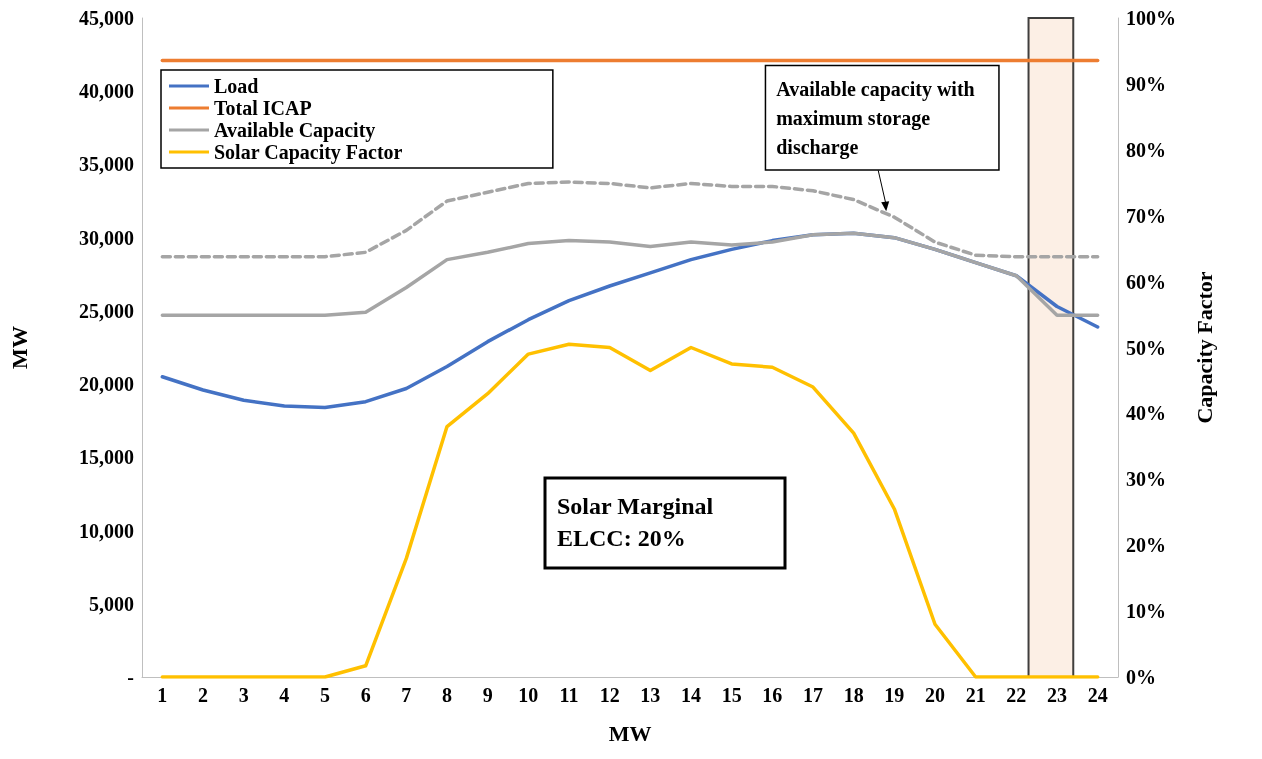 The height and width of the screenshot is (759, 1262). What do you see at coordinates (1146, 479) in the screenshot?
I see `y2-tick-label: 30%` at bounding box center [1146, 479].